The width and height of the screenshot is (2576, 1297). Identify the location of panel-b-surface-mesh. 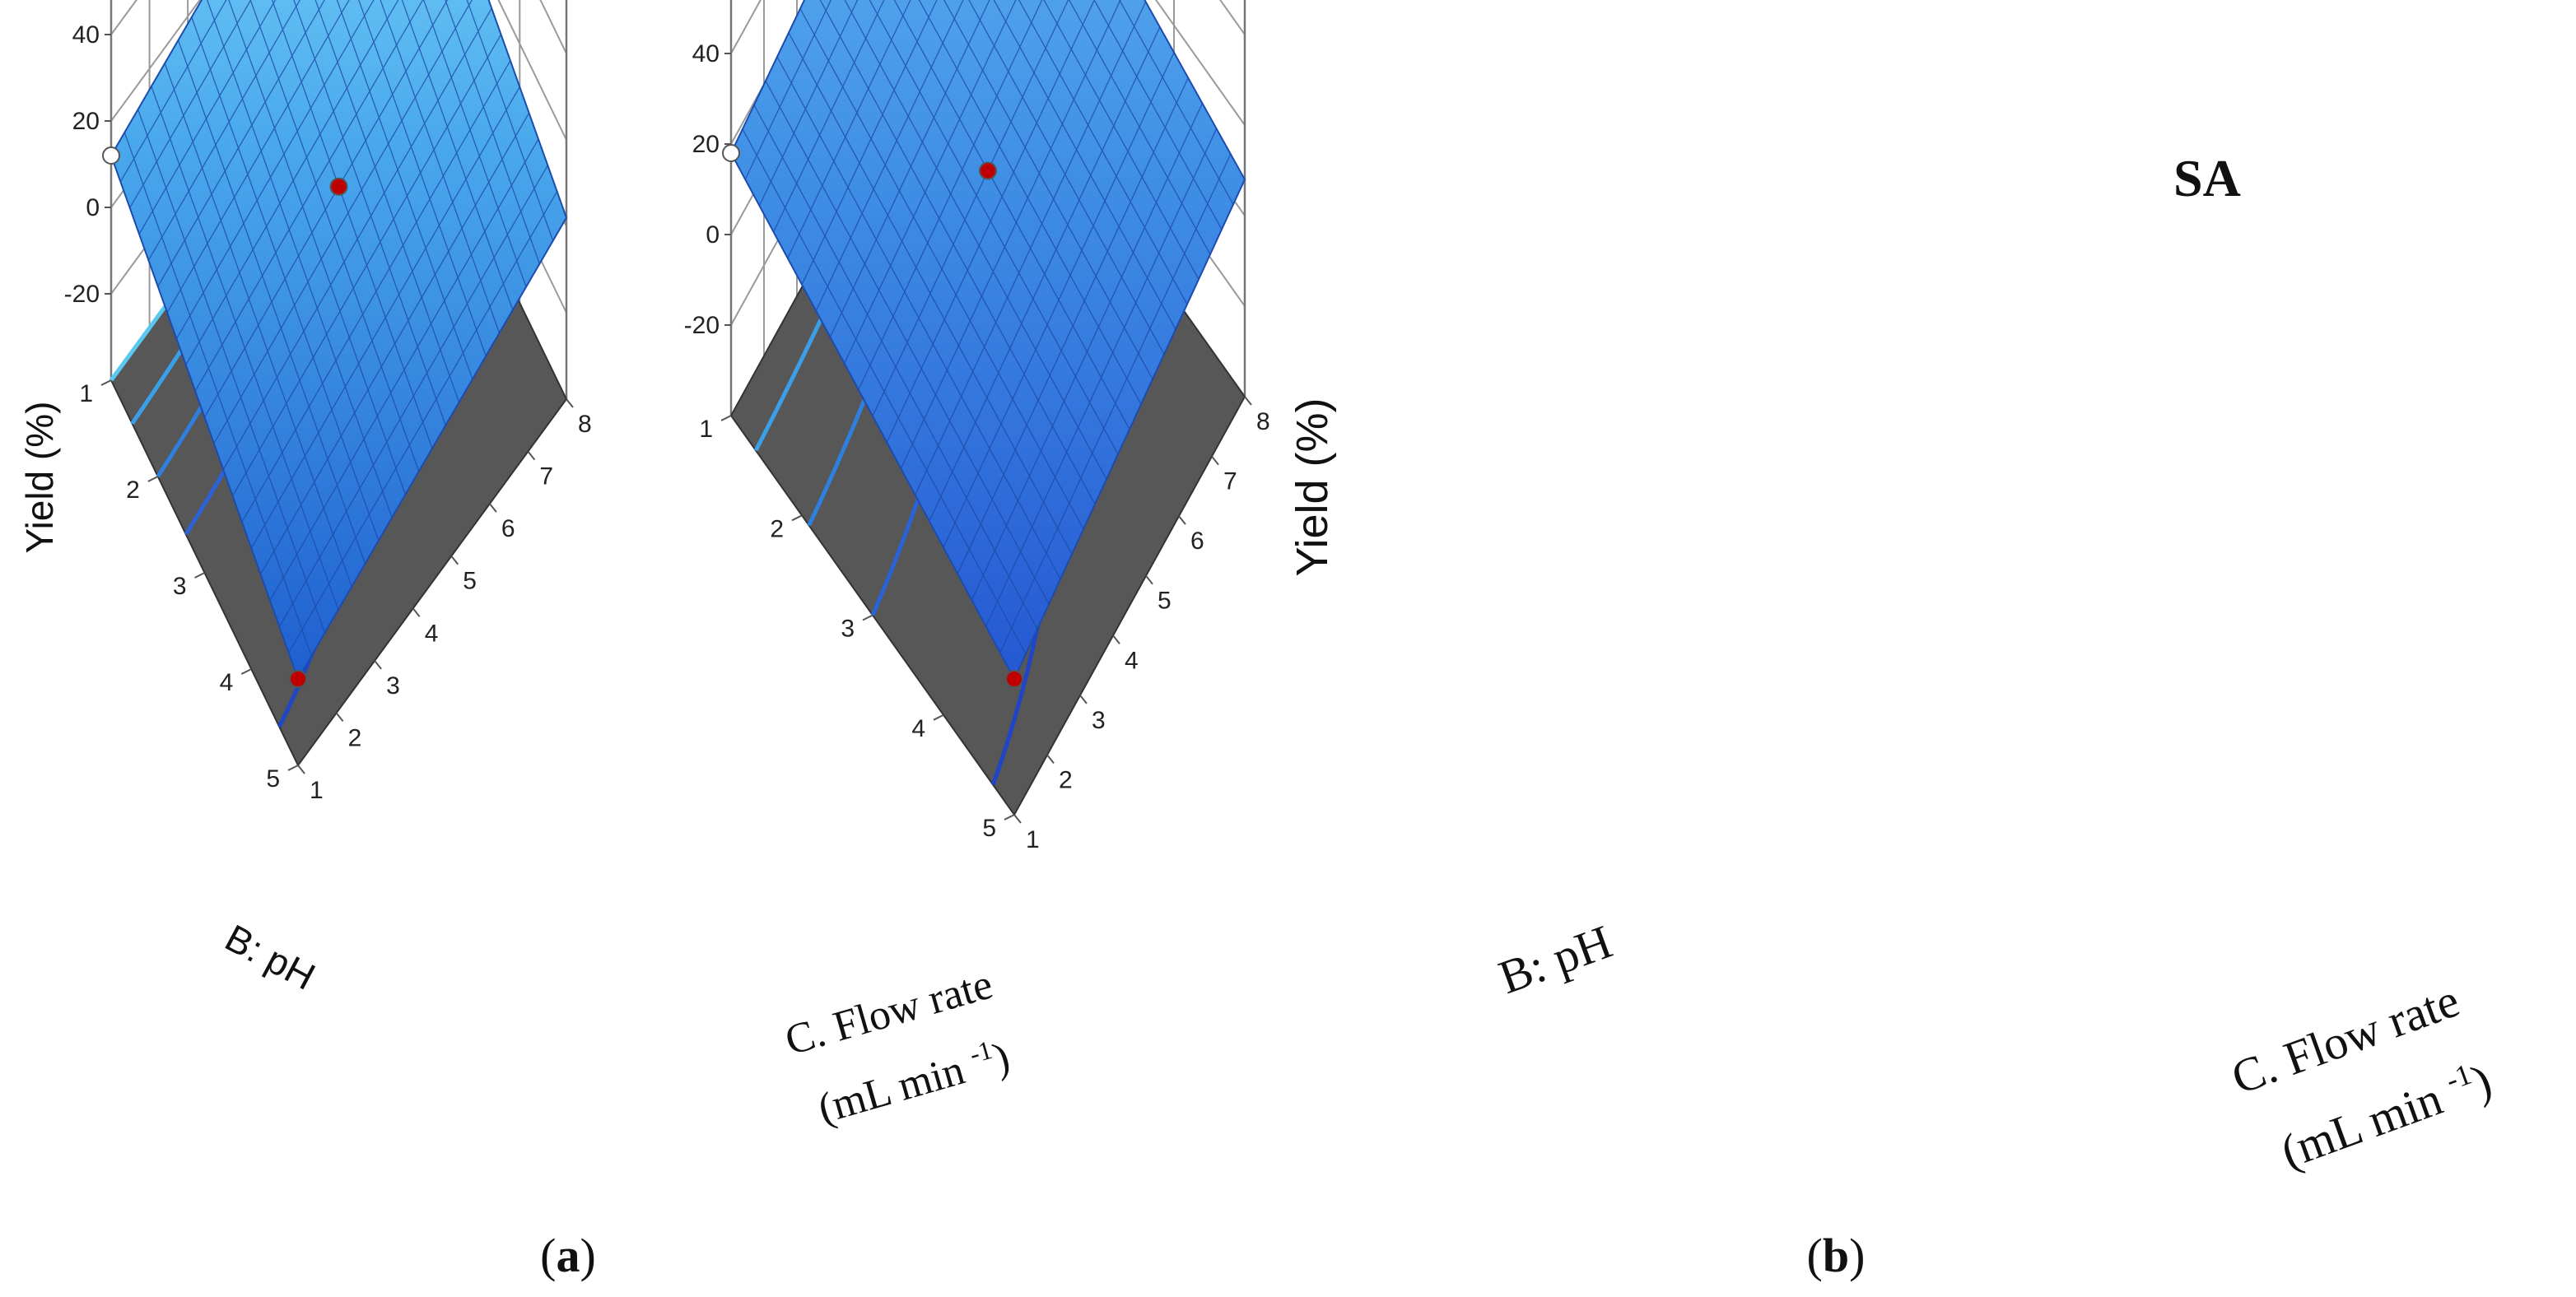
(988, 340).